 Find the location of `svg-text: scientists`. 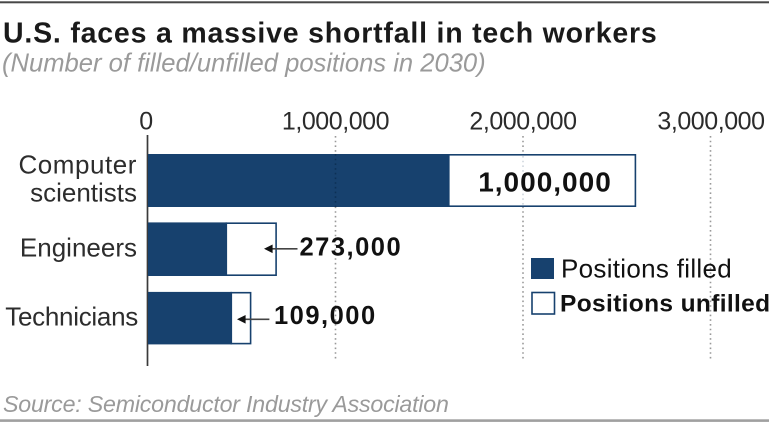

svg-text: scientists is located at coordinates (83, 193).